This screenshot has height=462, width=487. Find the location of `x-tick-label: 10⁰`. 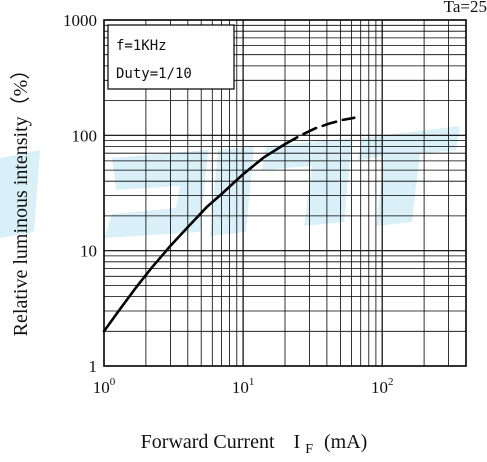

x-tick-label: 10⁰ is located at coordinates (104, 386).